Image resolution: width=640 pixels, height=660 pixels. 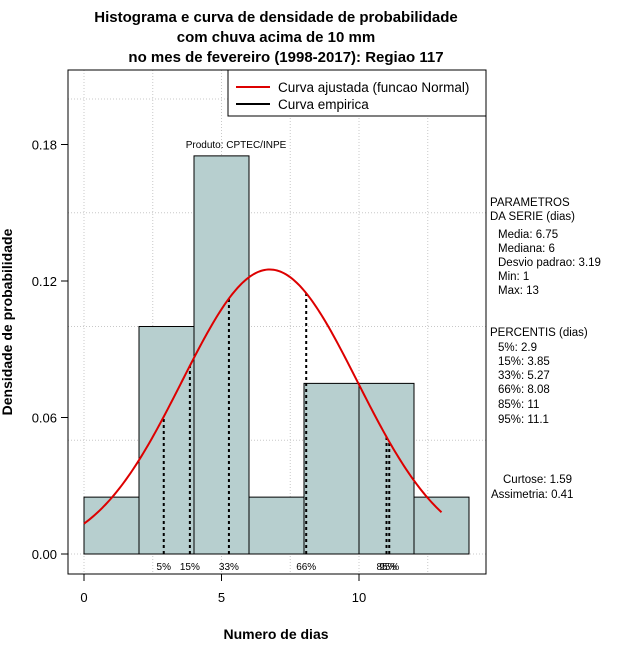 What do you see at coordinates (524, 390) in the screenshot?
I see `percentil-66: 66%: 8.08` at bounding box center [524, 390].